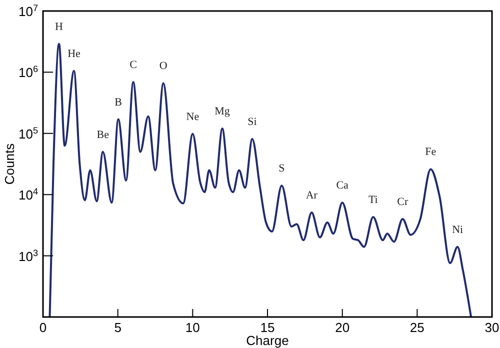 The image size is (500, 348). What do you see at coordinates (267, 340) in the screenshot?
I see `x-axis-title: Charge` at bounding box center [267, 340].